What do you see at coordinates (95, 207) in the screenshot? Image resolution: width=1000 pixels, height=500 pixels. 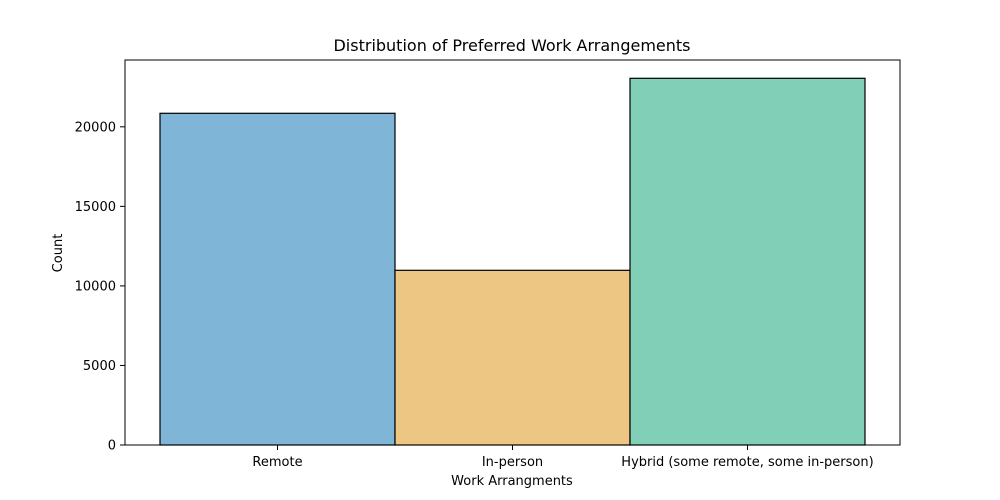 I see `y-tick-label: 15000` at bounding box center [95, 207].